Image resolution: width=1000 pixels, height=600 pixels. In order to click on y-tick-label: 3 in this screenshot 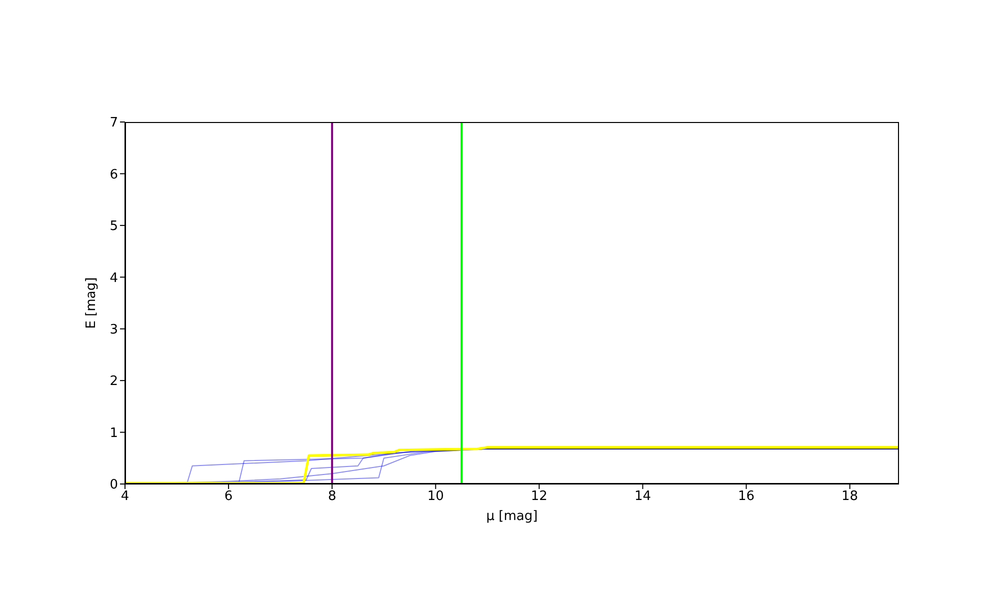, I will do `click(114, 330)`.